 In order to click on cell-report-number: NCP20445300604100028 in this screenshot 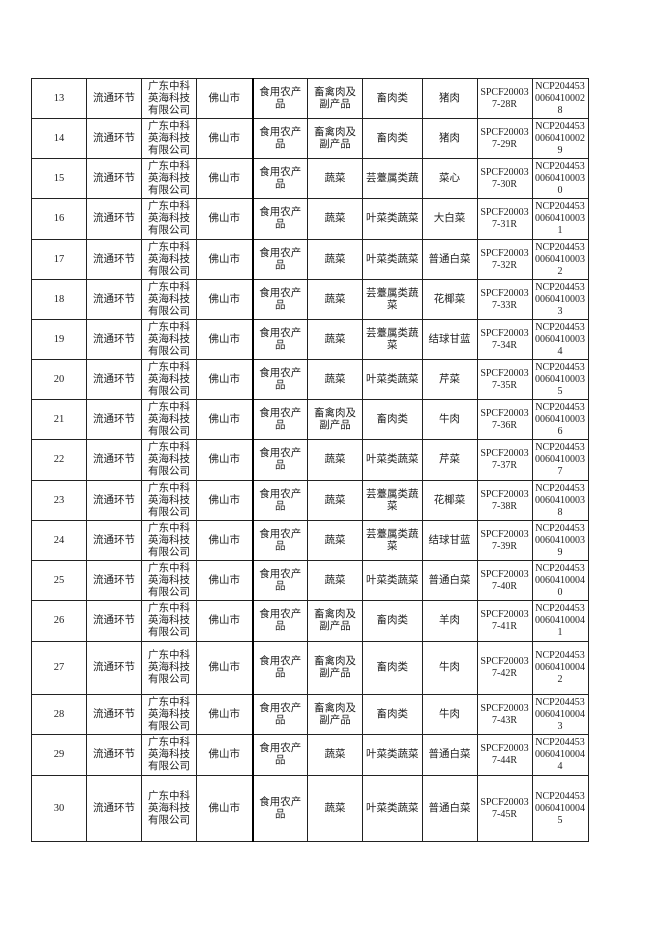, I will do `click(560, 98)`.